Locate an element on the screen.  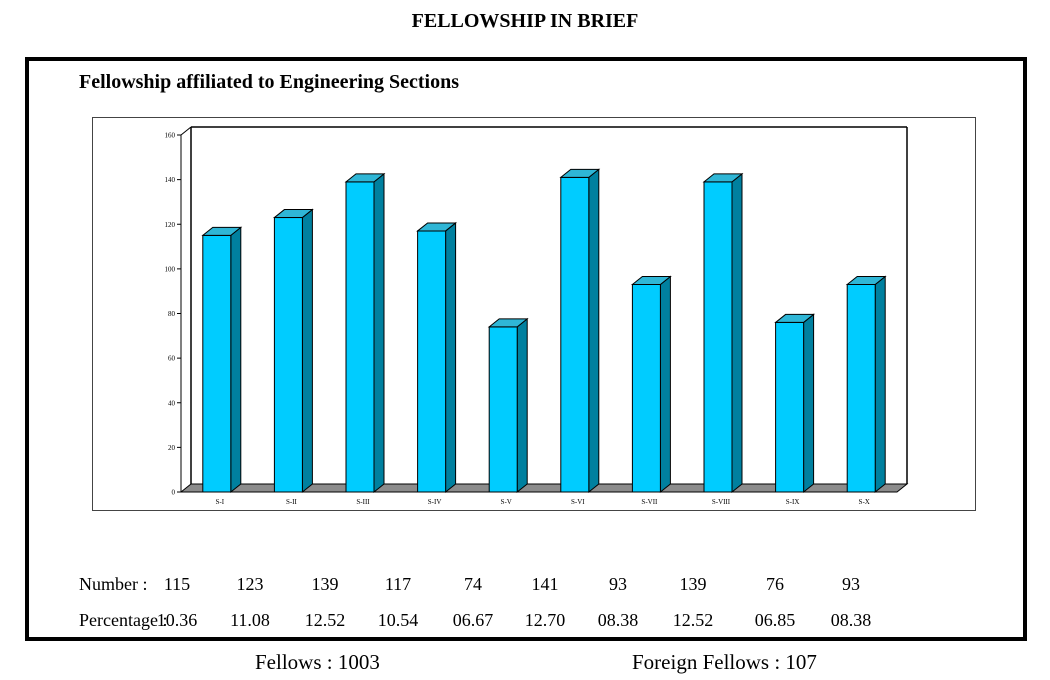
x-tick-label: S-I is located at coordinates (220, 502).